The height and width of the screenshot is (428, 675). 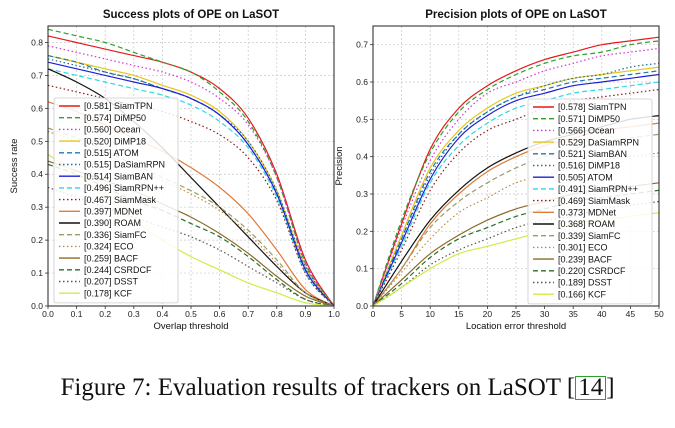 I want to click on precision-y-tick-label: 0.1, so click(x=362, y=269).